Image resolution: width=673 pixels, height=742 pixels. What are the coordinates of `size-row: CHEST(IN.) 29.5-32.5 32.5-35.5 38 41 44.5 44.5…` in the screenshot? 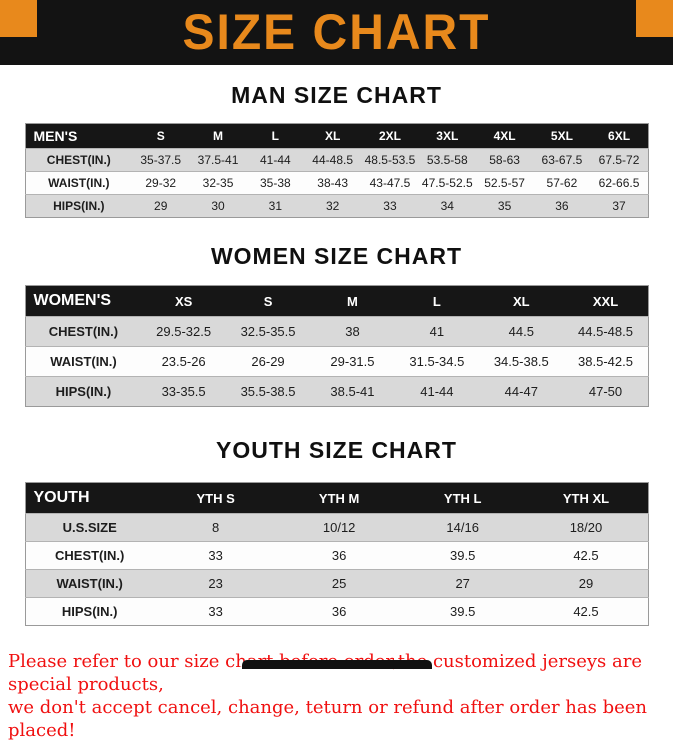 It's located at (336, 331).